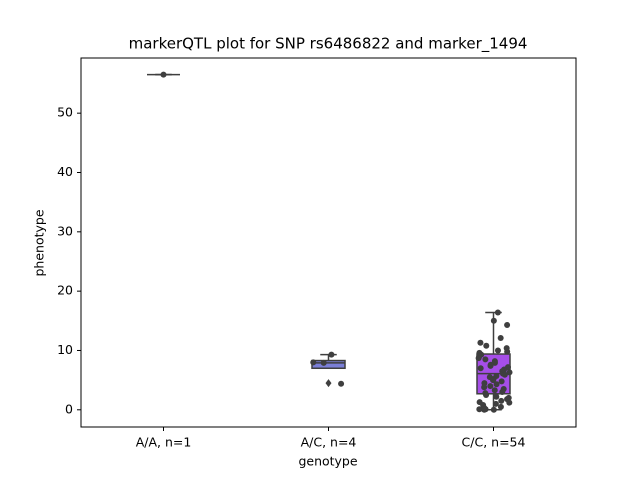 Image resolution: width=640 pixels, height=480 pixels. What do you see at coordinates (329, 442) in the screenshot?
I see `x-tick-label: A/C, n=4` at bounding box center [329, 442].